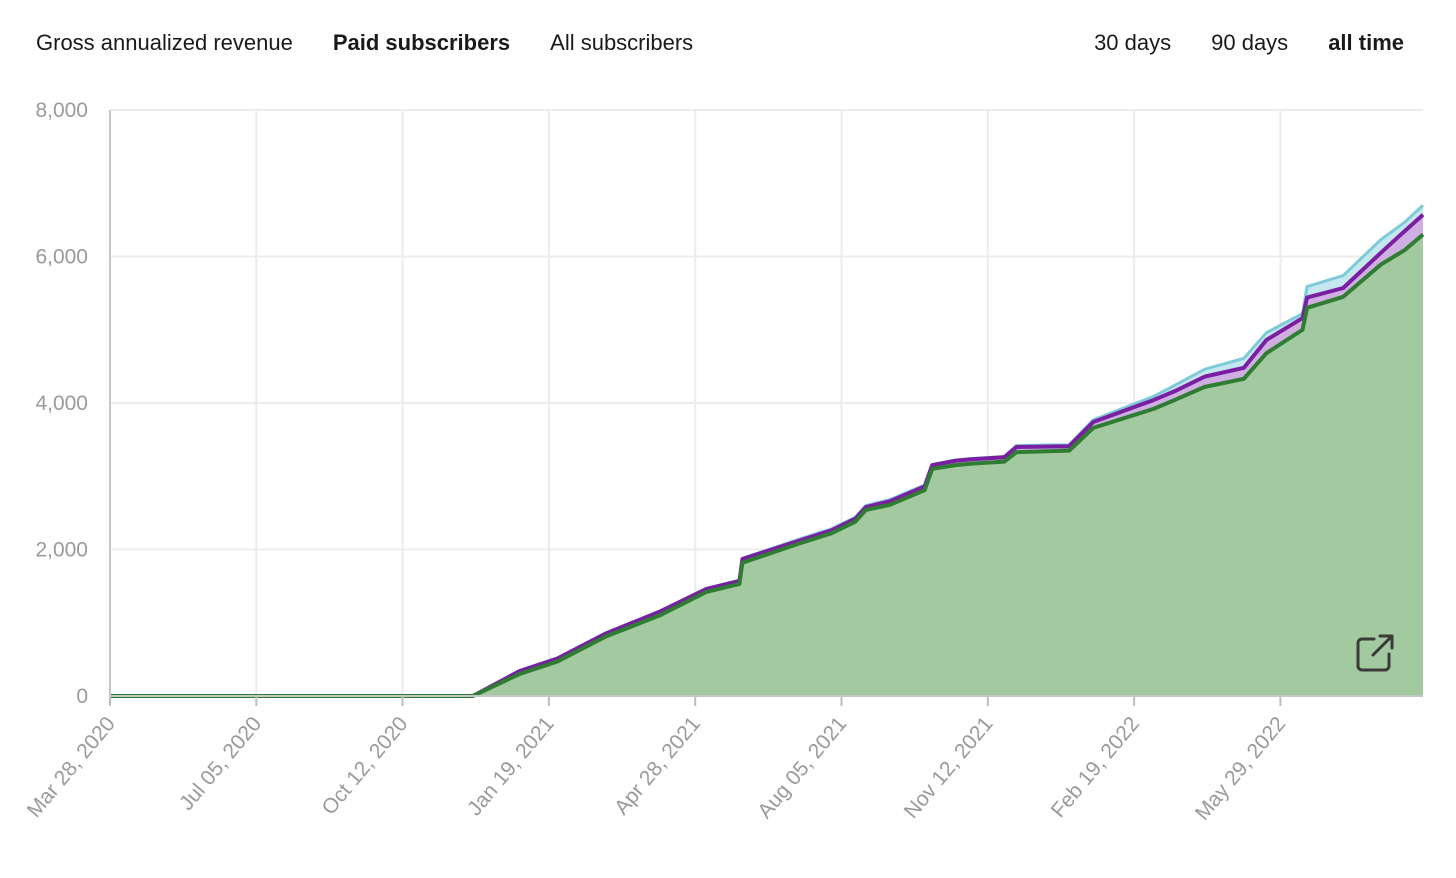 This screenshot has height=878, width=1456. I want to click on y-tick-label: 8,000, so click(61, 110).